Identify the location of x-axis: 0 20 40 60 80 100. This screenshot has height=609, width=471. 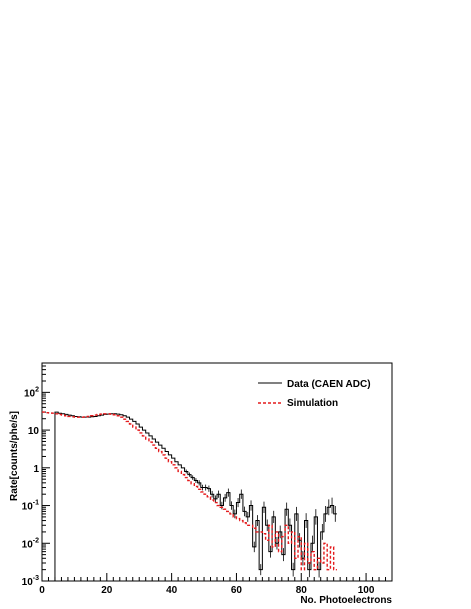
(216, 584).